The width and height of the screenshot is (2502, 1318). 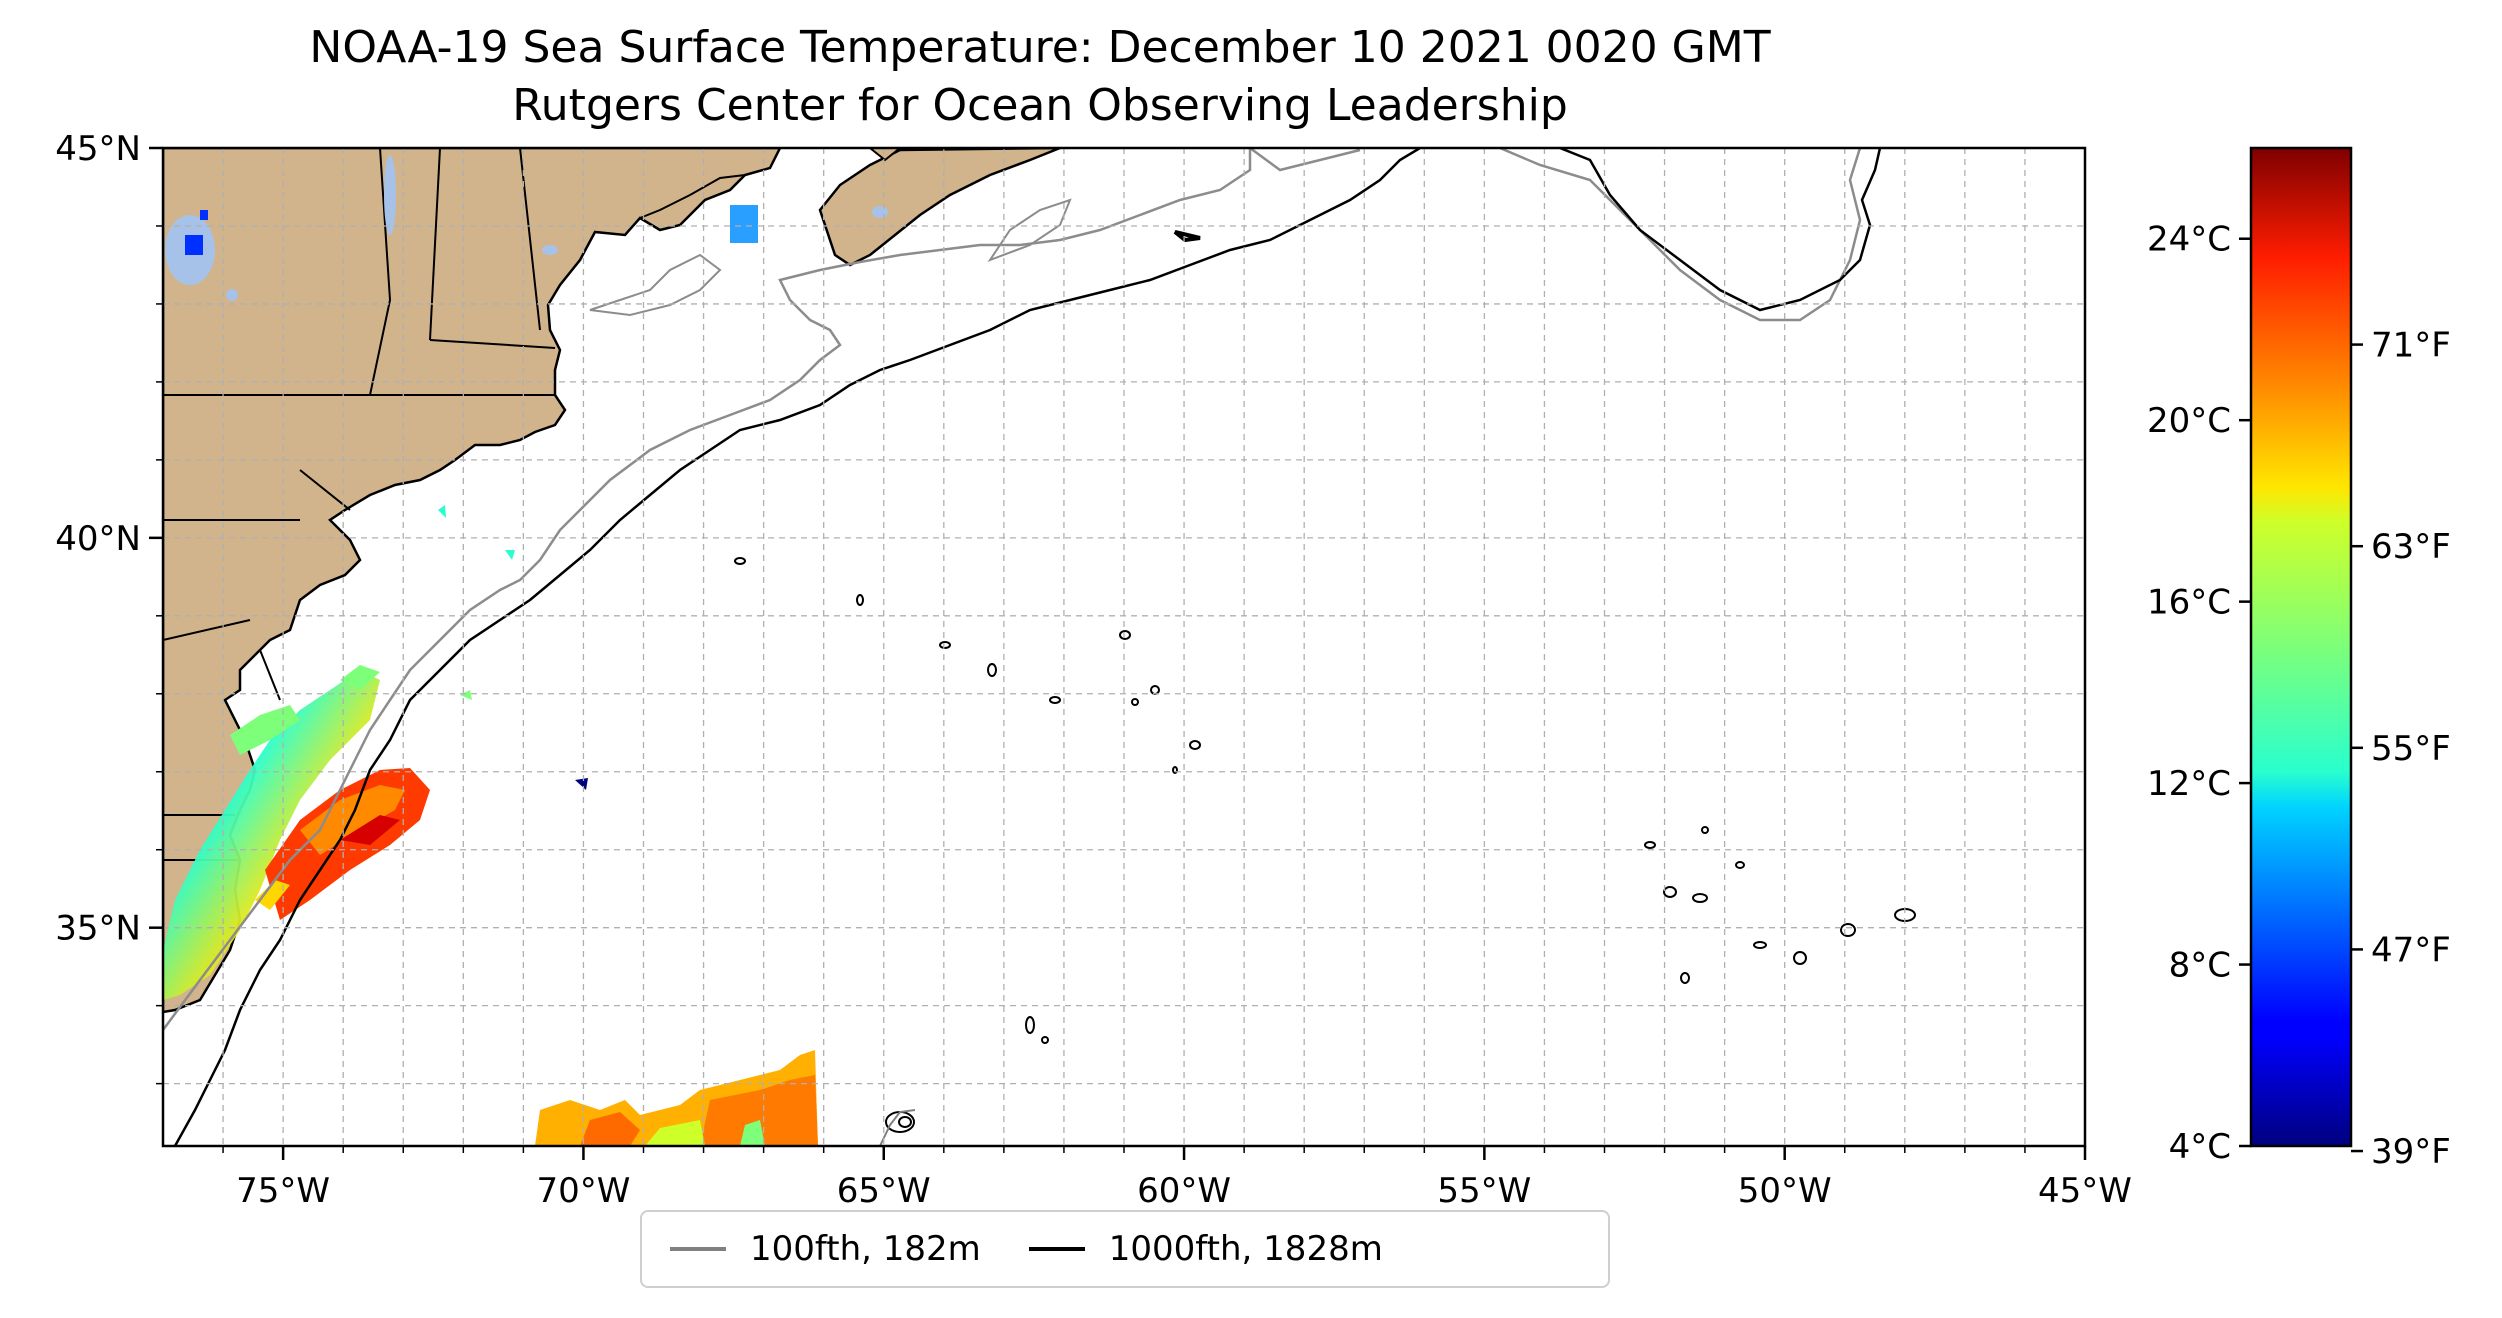 I want to click on longitude-axis: 75°W 70°W 65°W 60°W 55°W 50°W 45°W, so click(x=1177, y=1178).